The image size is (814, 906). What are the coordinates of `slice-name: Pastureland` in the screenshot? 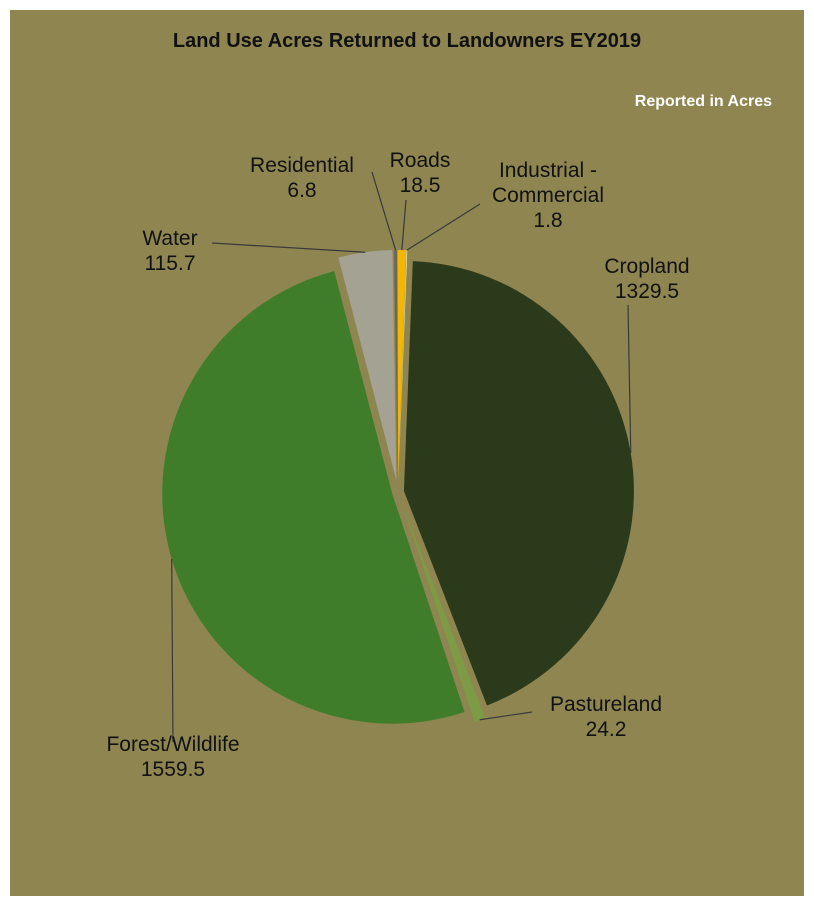 It's located at (606, 704).